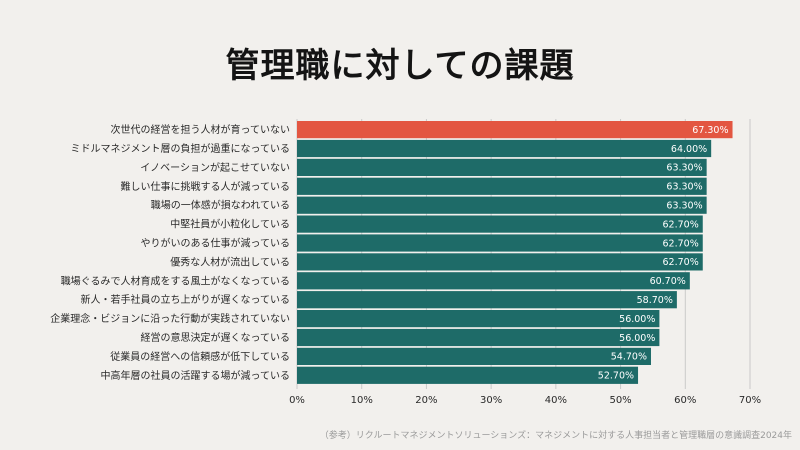 The width and height of the screenshot is (800, 450). Describe the element at coordinates (200, 356) in the screenshot. I see `category-label: 従業員の経営への信頼感が低下している` at that location.